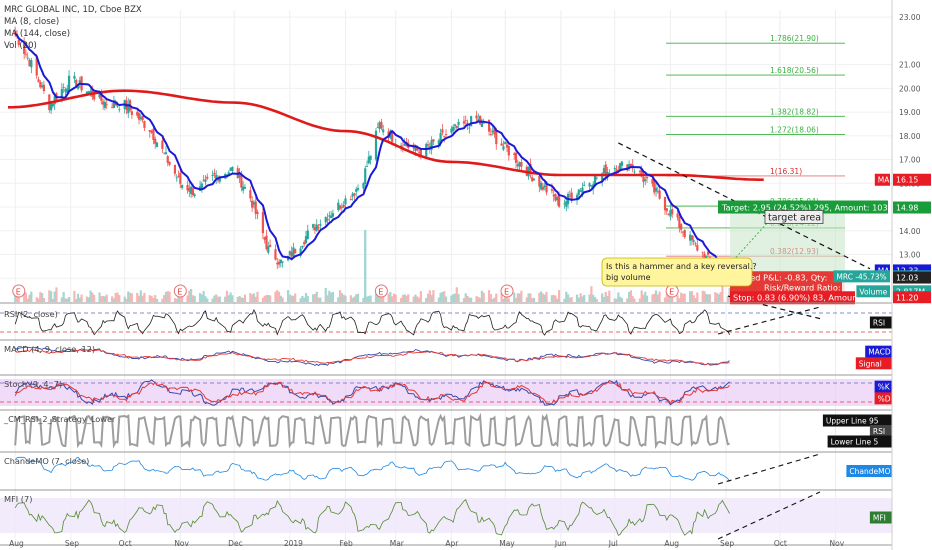  What do you see at coordinates (397, 543) in the screenshot?
I see `time-tick: Mar` at bounding box center [397, 543].